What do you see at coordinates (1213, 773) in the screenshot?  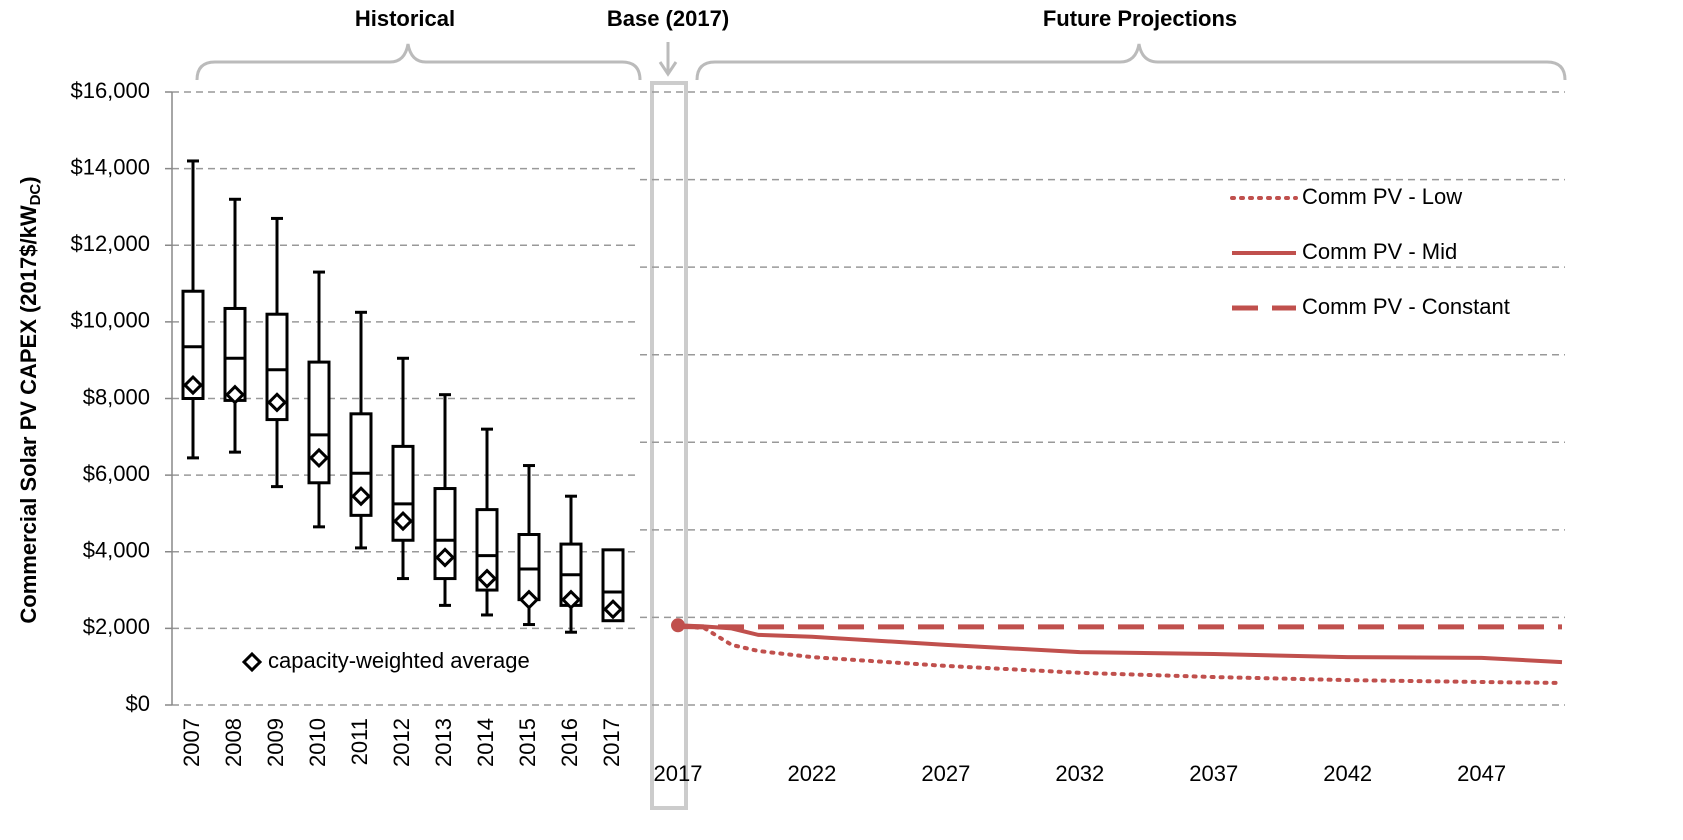 I see `x-tick-label: 2037` at bounding box center [1213, 773].